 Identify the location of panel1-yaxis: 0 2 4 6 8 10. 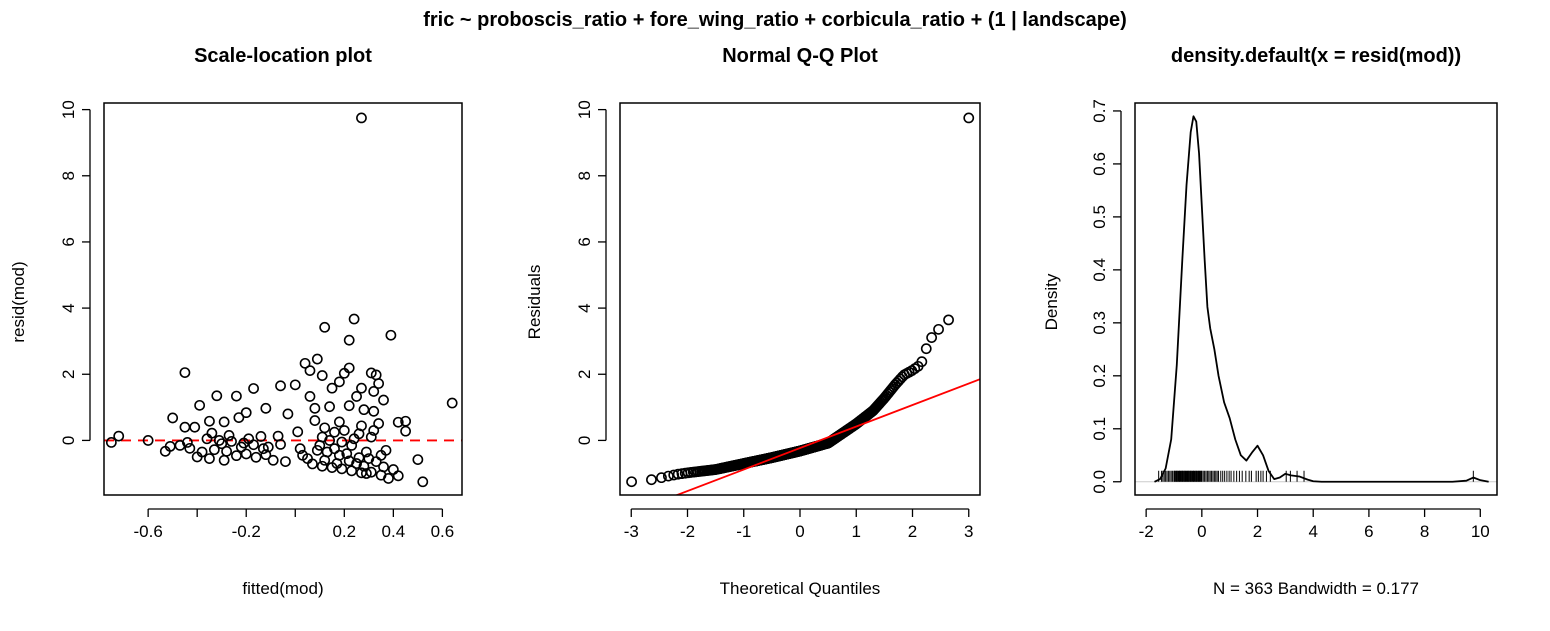
(75, 272).